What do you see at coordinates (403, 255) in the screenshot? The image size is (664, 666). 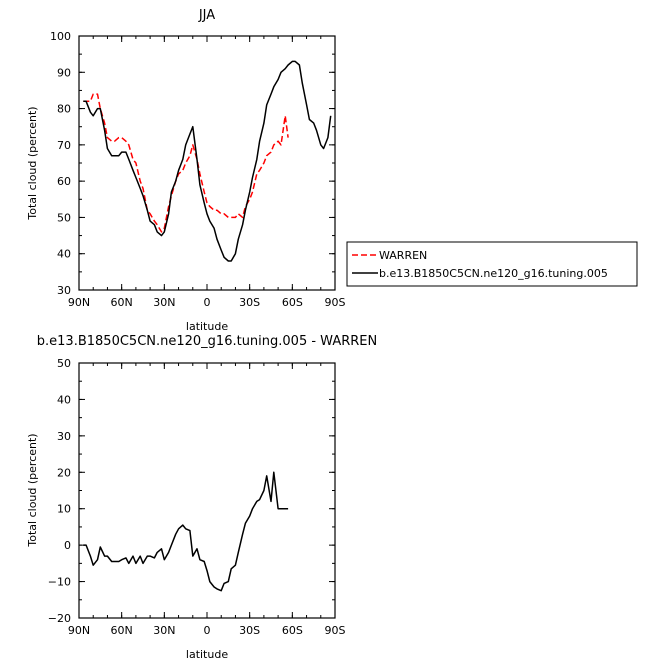 I see `legend-label-warren: WARREN` at bounding box center [403, 255].